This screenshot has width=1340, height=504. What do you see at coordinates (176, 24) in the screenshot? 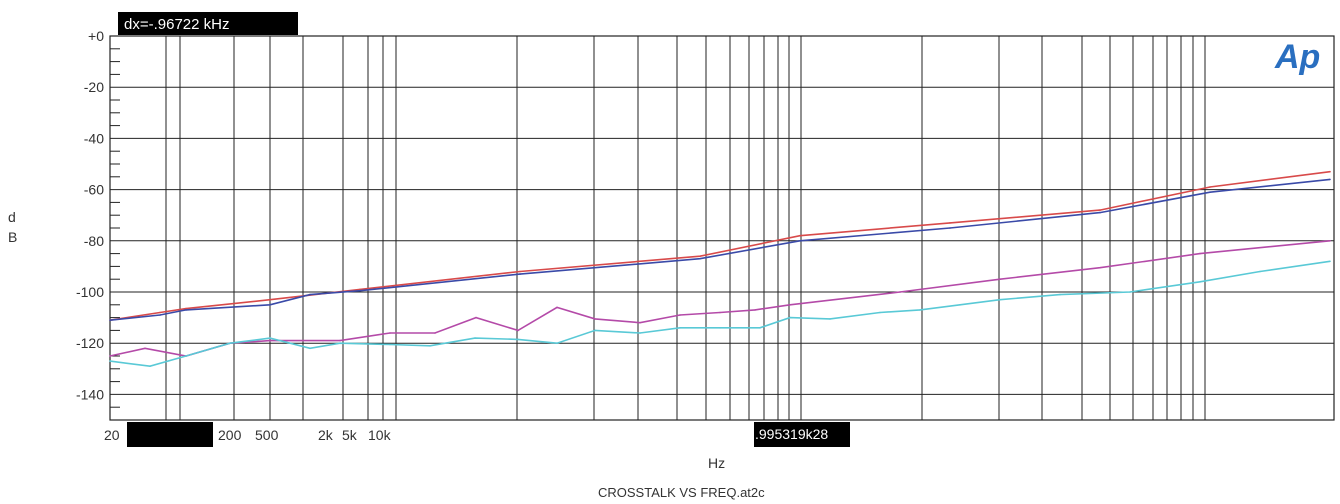
I see `cursor-readout: dx=-.96722 kHz` at bounding box center [176, 24].